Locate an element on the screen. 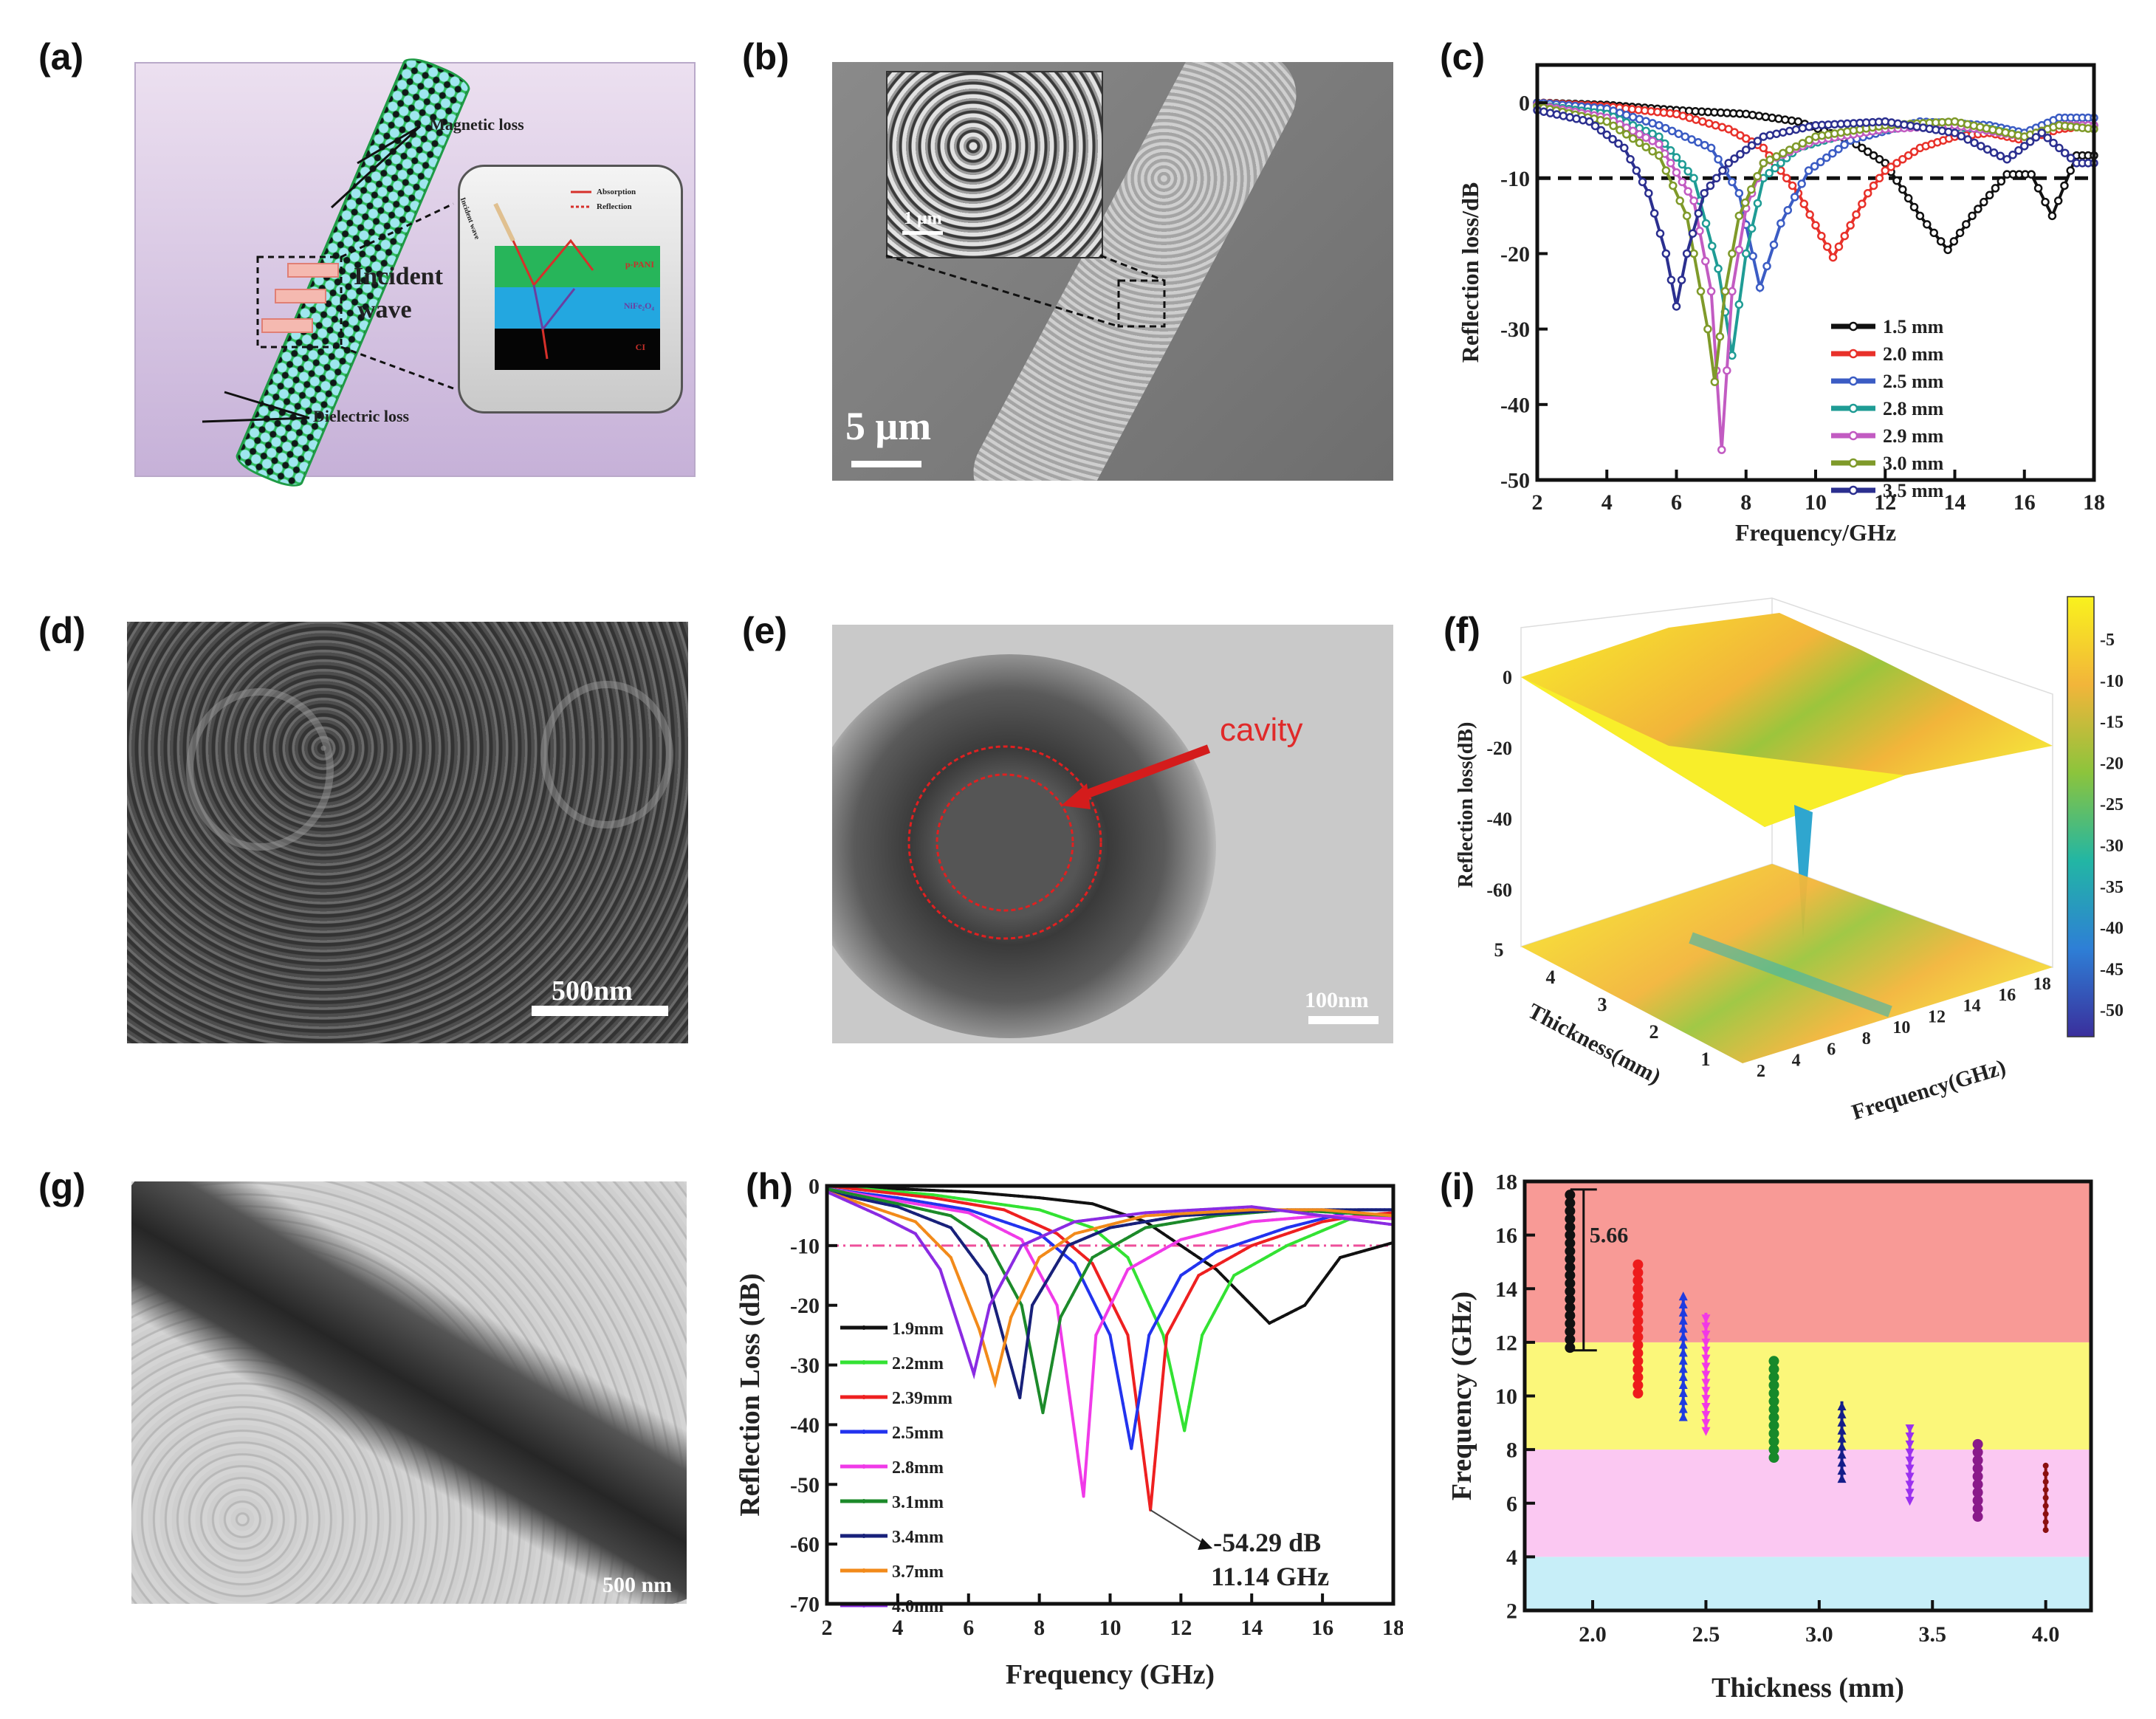 This screenshot has width=2156, height=1719. y-tick-label: 18 is located at coordinates (1506, 1182).